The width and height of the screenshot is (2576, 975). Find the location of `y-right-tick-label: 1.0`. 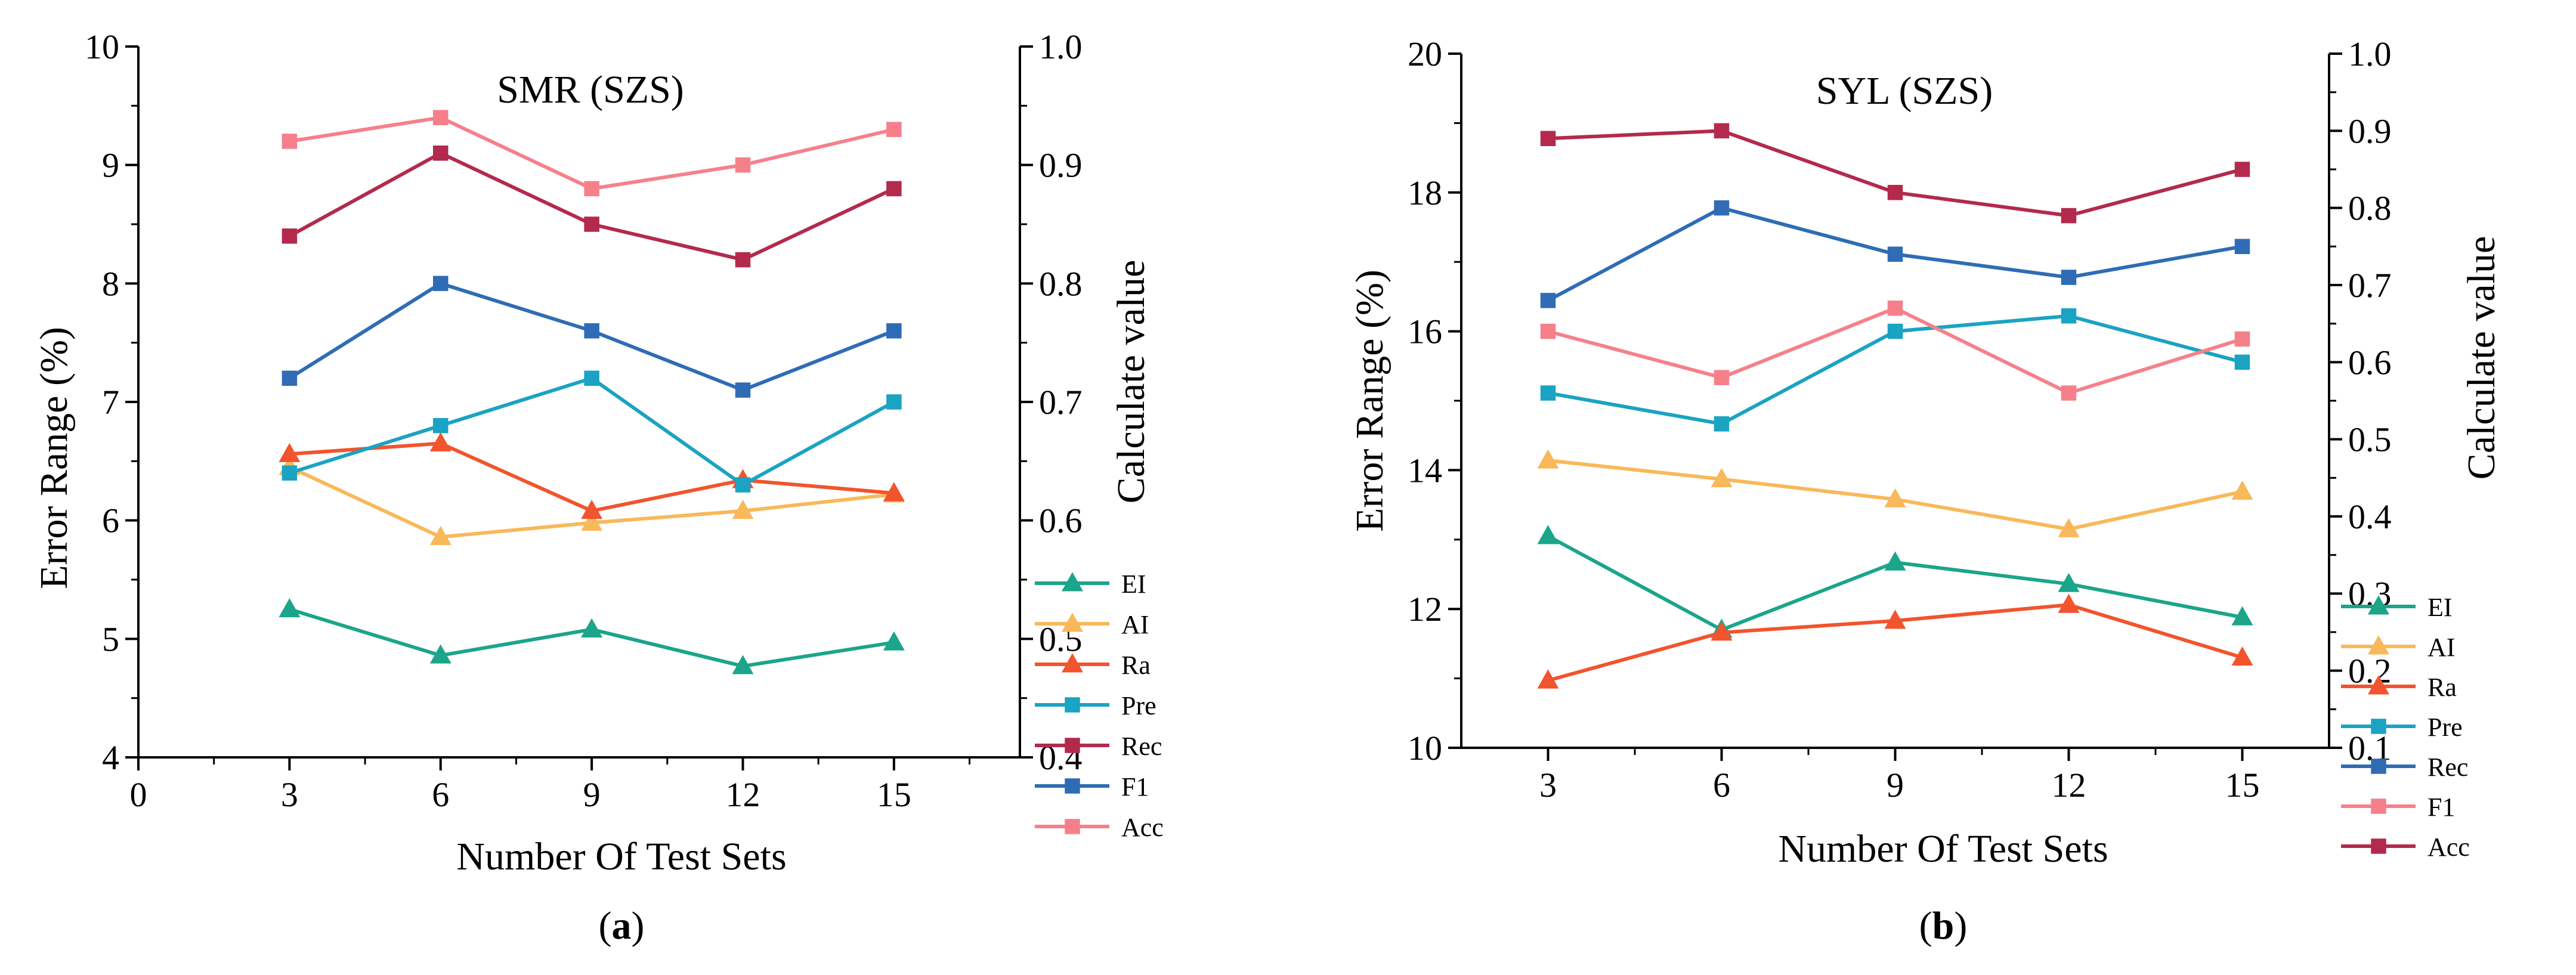

y-right-tick-label: 1.0 is located at coordinates (2370, 54).